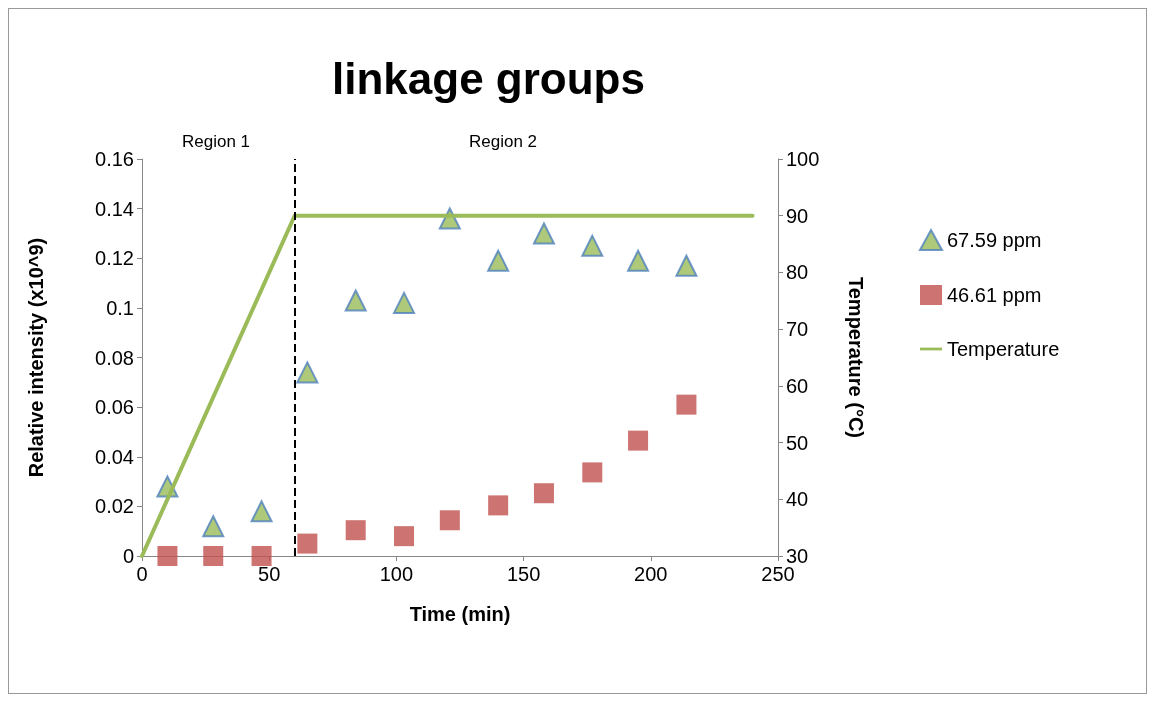  What do you see at coordinates (396, 574) in the screenshot?
I see `x-tick-label: 100` at bounding box center [396, 574].